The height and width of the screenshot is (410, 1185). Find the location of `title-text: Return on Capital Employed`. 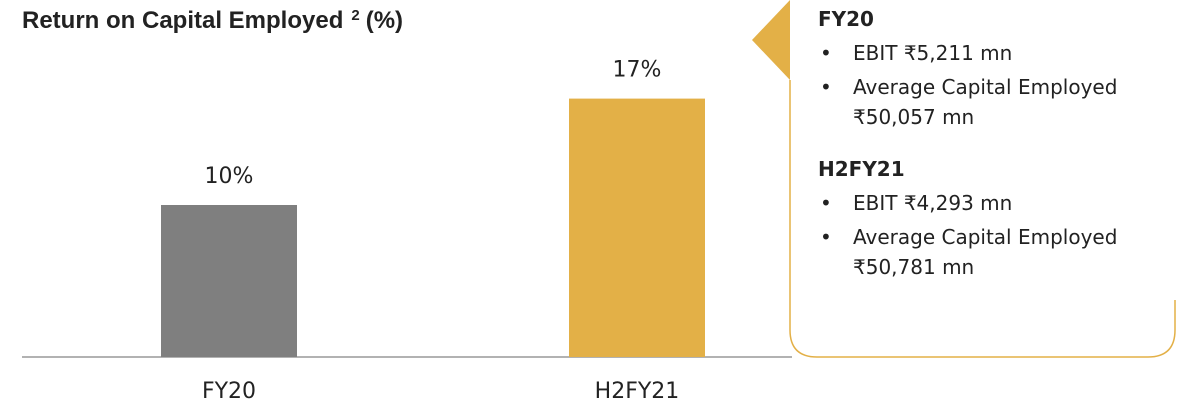

title-text: Return on Capital Employed is located at coordinates (182, 20).